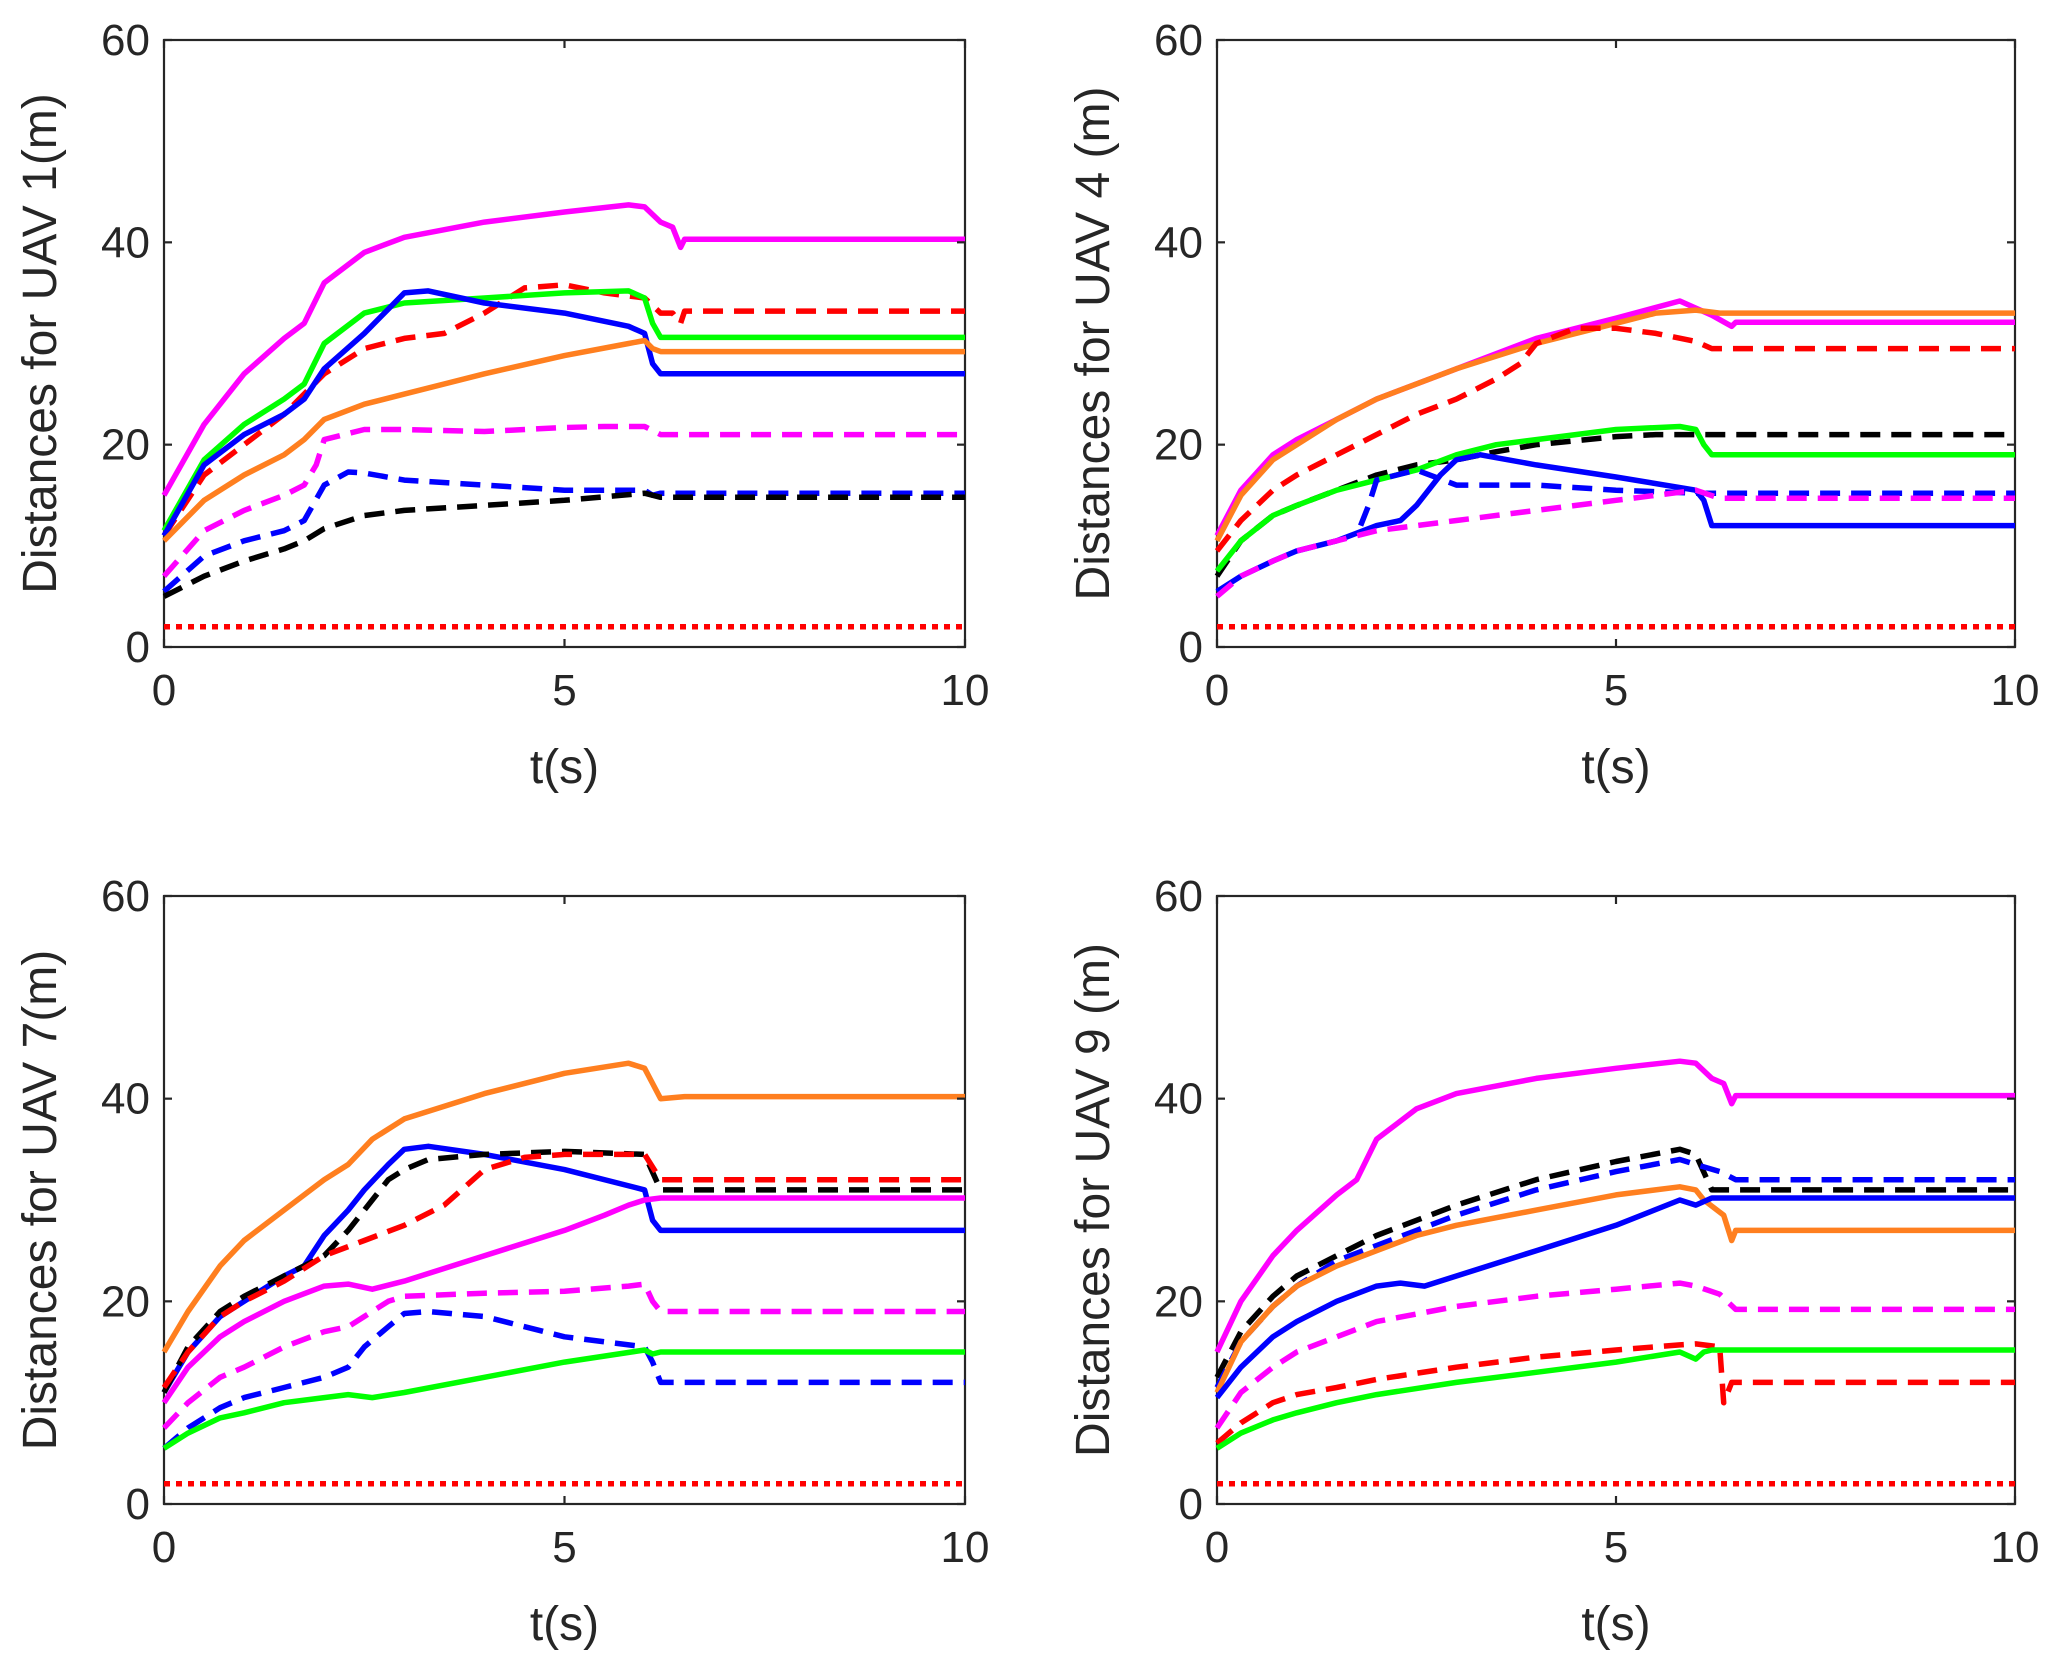  I want to click on y-axis-label: Distances for UAV 4 (m), so click(1093, 344).